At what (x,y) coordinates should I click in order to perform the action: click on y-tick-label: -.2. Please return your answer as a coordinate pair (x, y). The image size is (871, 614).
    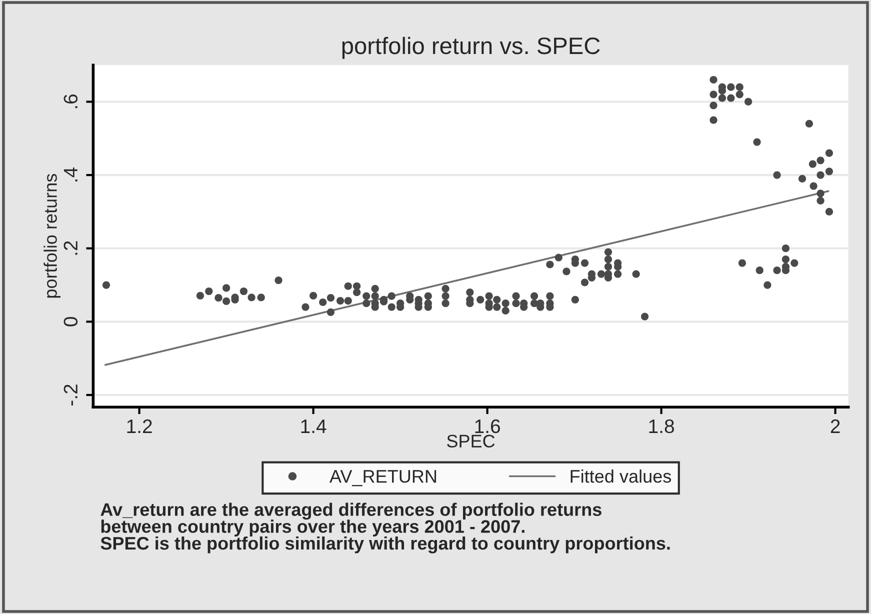
    Looking at the image, I should click on (71, 395).